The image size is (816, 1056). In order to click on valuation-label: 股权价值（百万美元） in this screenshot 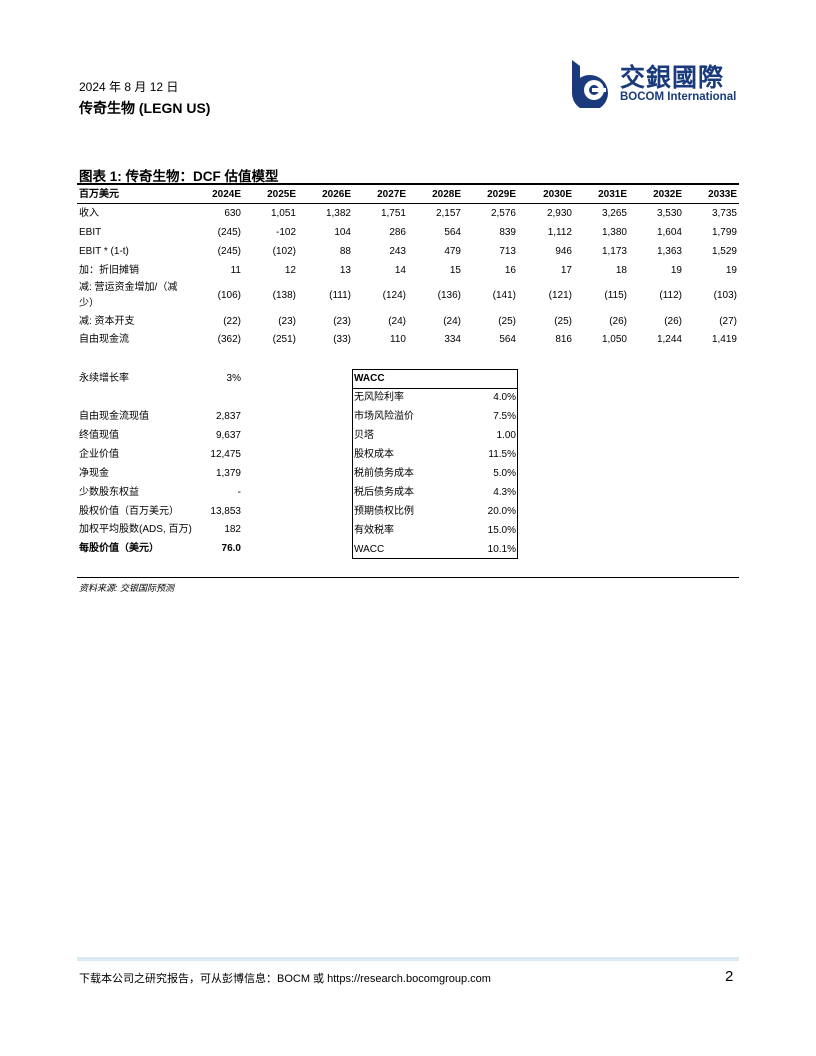, I will do `click(129, 511)`.